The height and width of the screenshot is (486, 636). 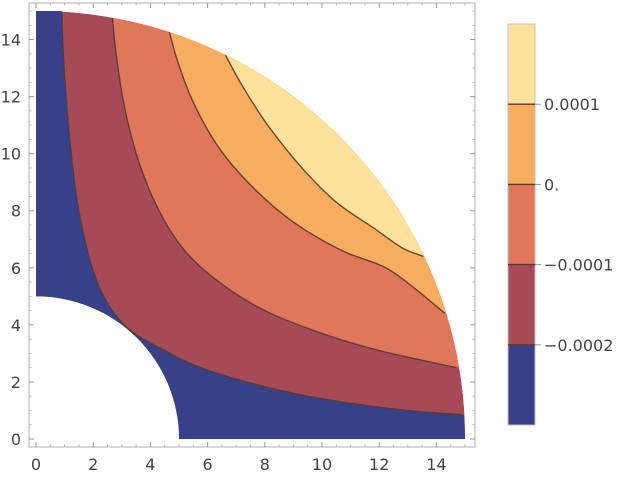 I want to click on y-tick-label: 10, so click(x=11, y=154).